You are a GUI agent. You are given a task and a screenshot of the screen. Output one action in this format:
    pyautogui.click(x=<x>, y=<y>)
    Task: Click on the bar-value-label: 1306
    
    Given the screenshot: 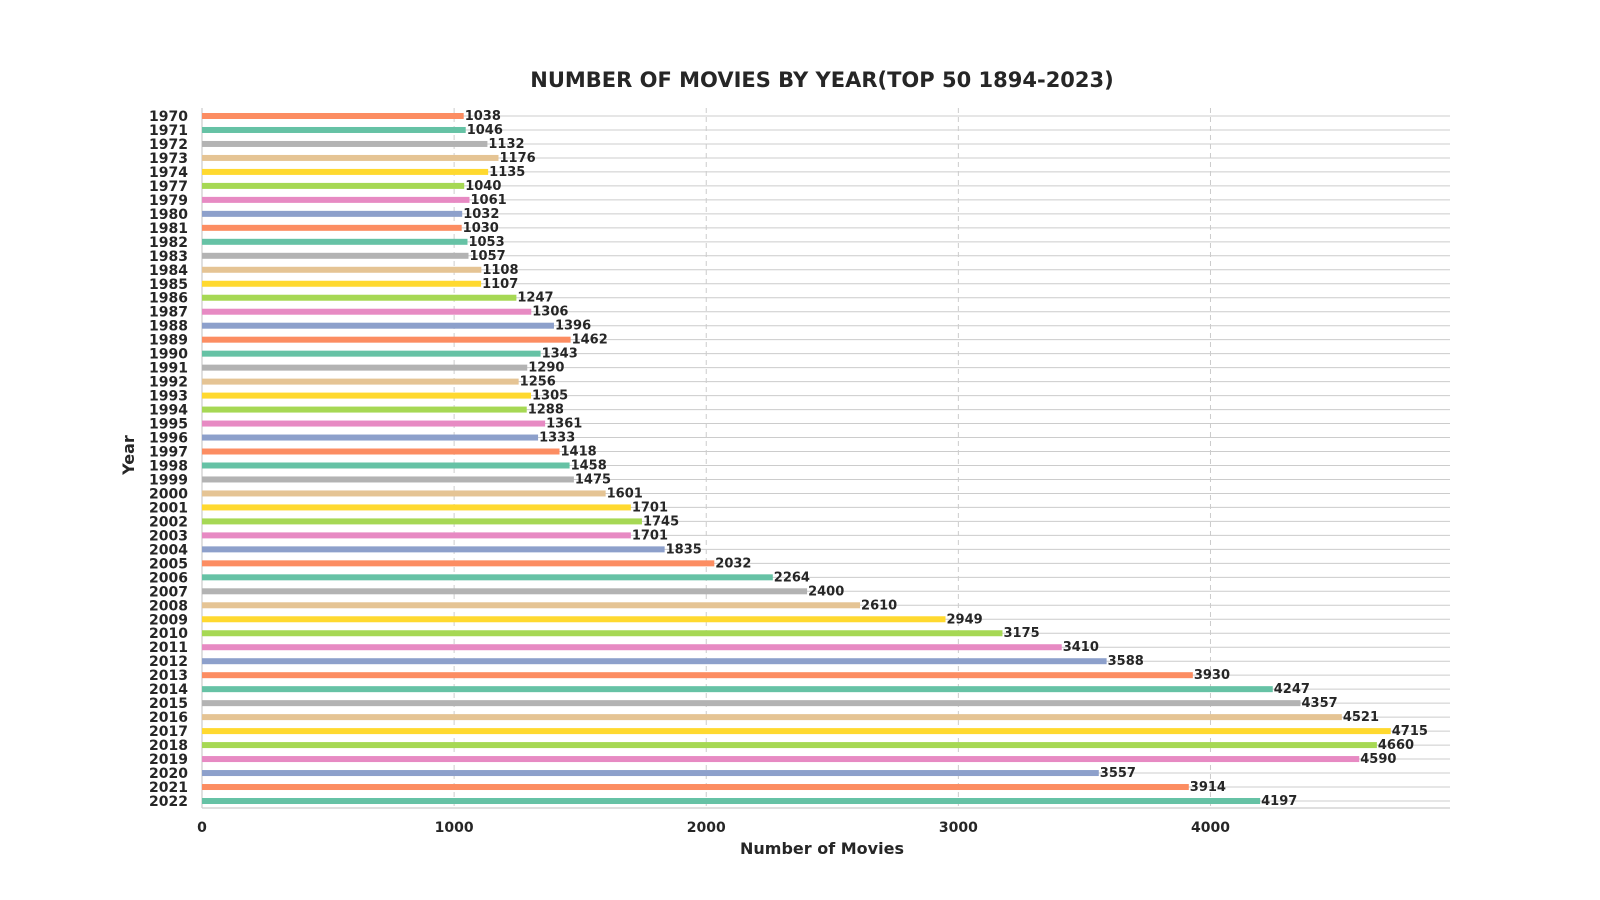 What is the action you would take?
    pyautogui.click(x=550, y=312)
    